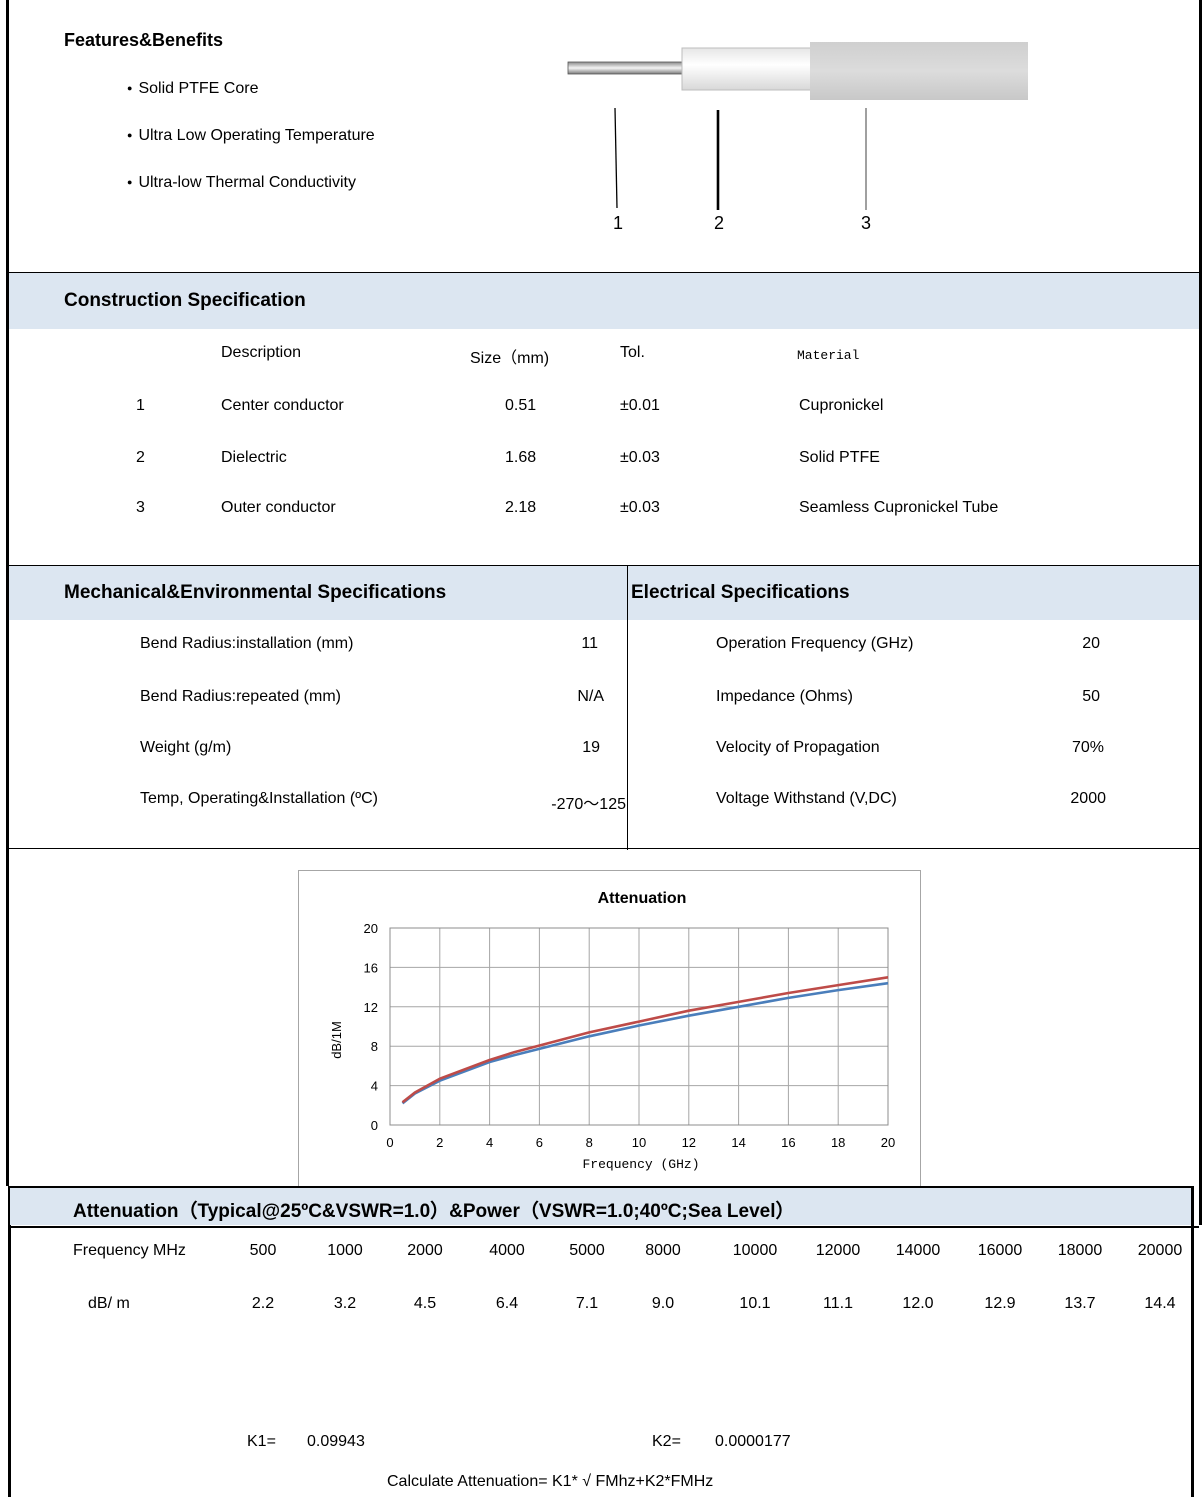 Image resolution: width=1203 pixels, height=1497 pixels. Describe the element at coordinates (601, 1187) in the screenshot. I see `divider-lower` at that location.